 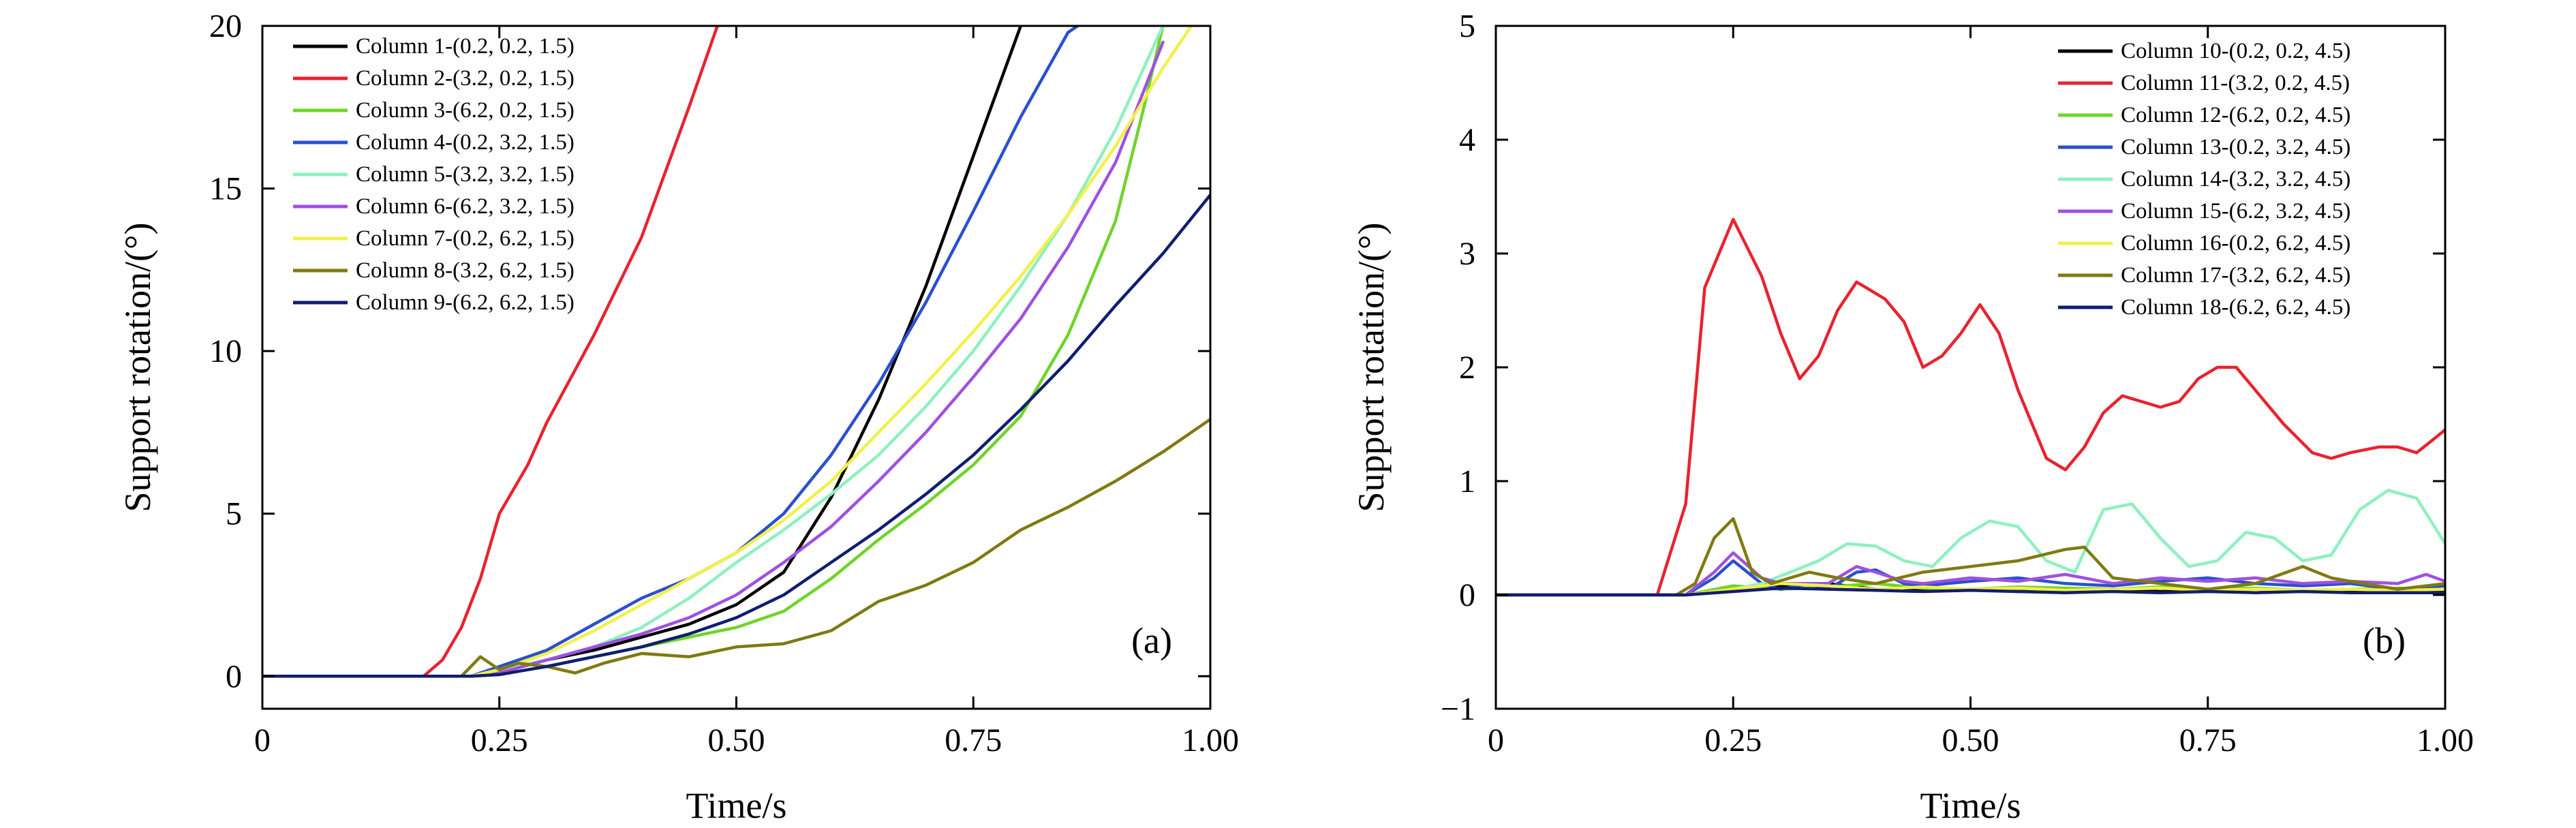 I want to click on legend-entry-5: Column 5-(3.2, 3.2, 1.5), so click(x=465, y=175).